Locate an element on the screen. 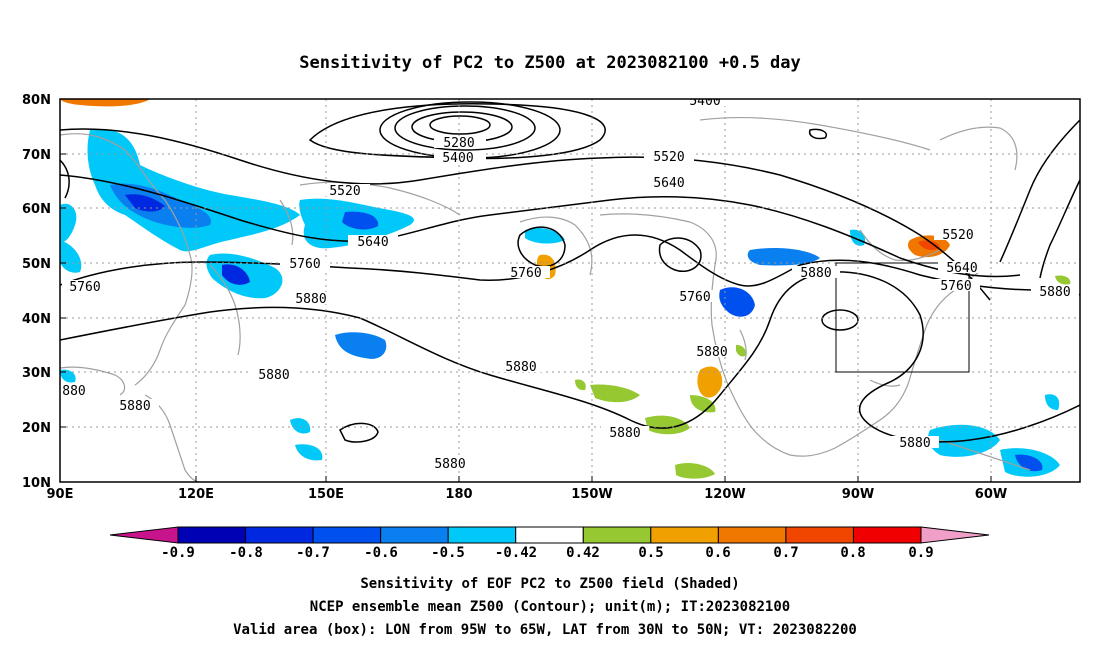  coast-indochina is located at coordinates (93, 381).